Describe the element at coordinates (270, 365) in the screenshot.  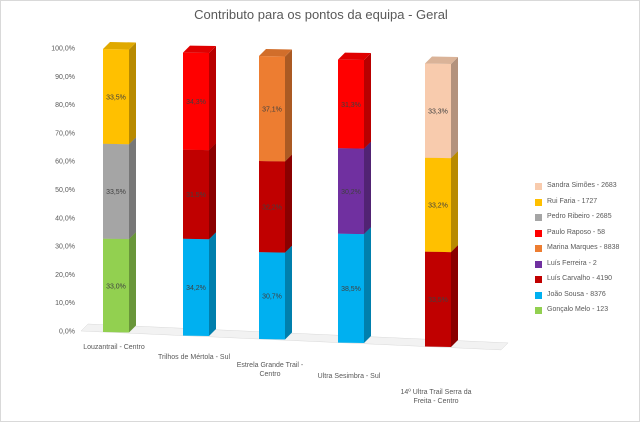
I see `category-label-line: Estrela Grande Trail -` at that location.